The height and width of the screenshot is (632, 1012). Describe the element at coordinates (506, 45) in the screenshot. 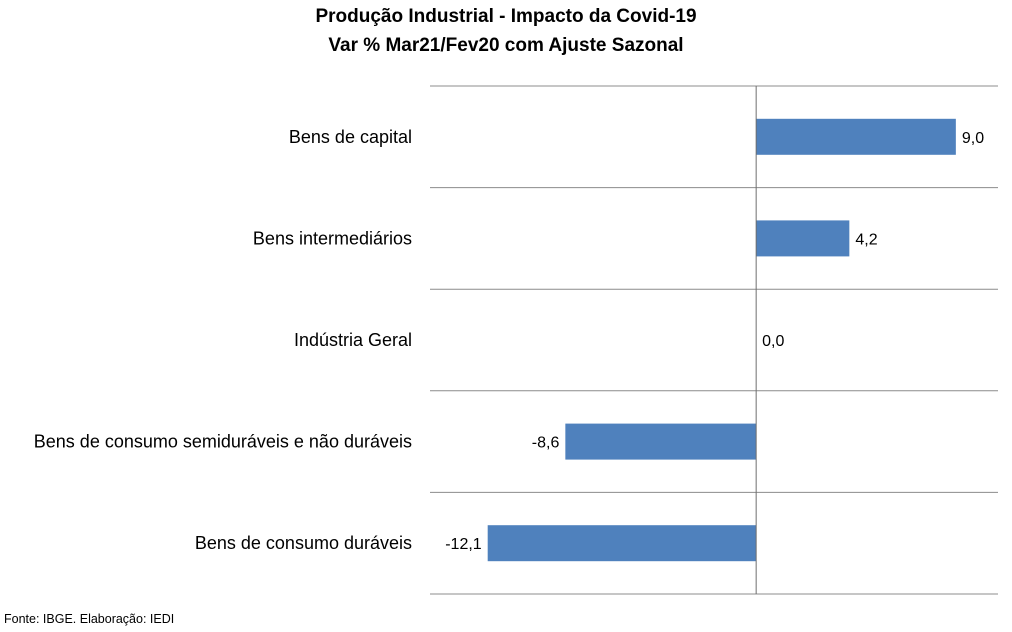

I see `chart-subtitle: Var % Mar21/Fev20 com Ajuste Sazonal` at that location.